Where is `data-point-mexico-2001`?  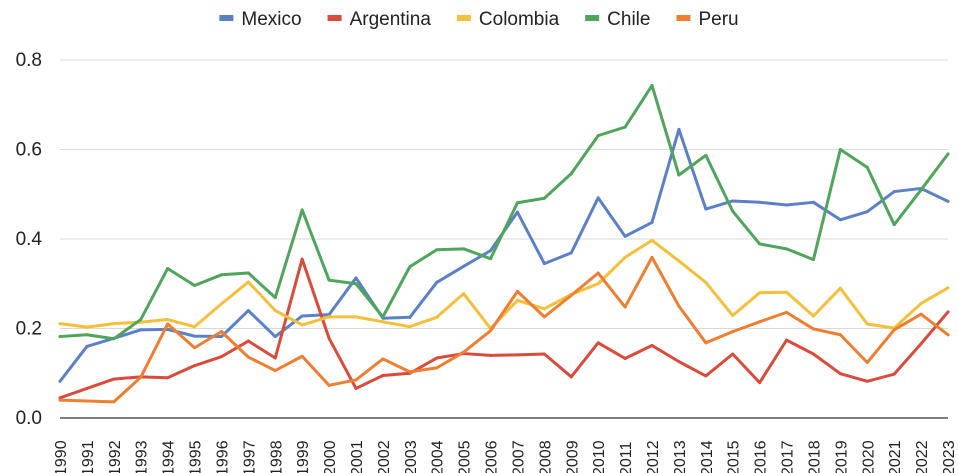 data-point-mexico-2001 is located at coordinates (356, 278).